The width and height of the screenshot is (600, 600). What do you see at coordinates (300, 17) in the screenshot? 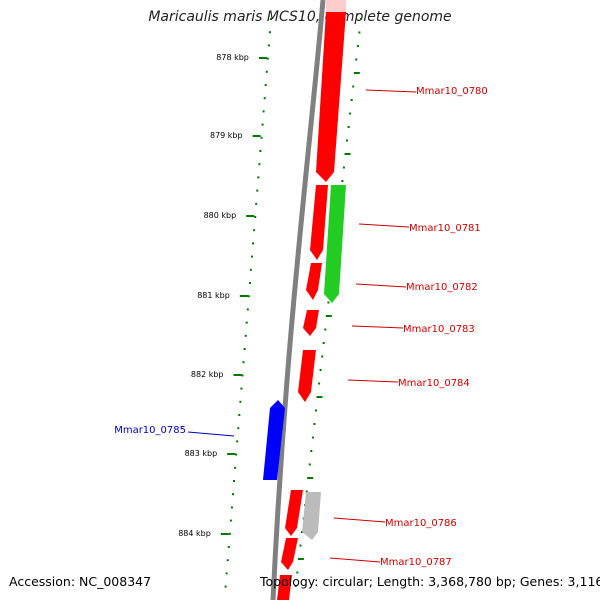
I see `map-title: Maricaulis maris MCS10, complete genome` at bounding box center [300, 17].